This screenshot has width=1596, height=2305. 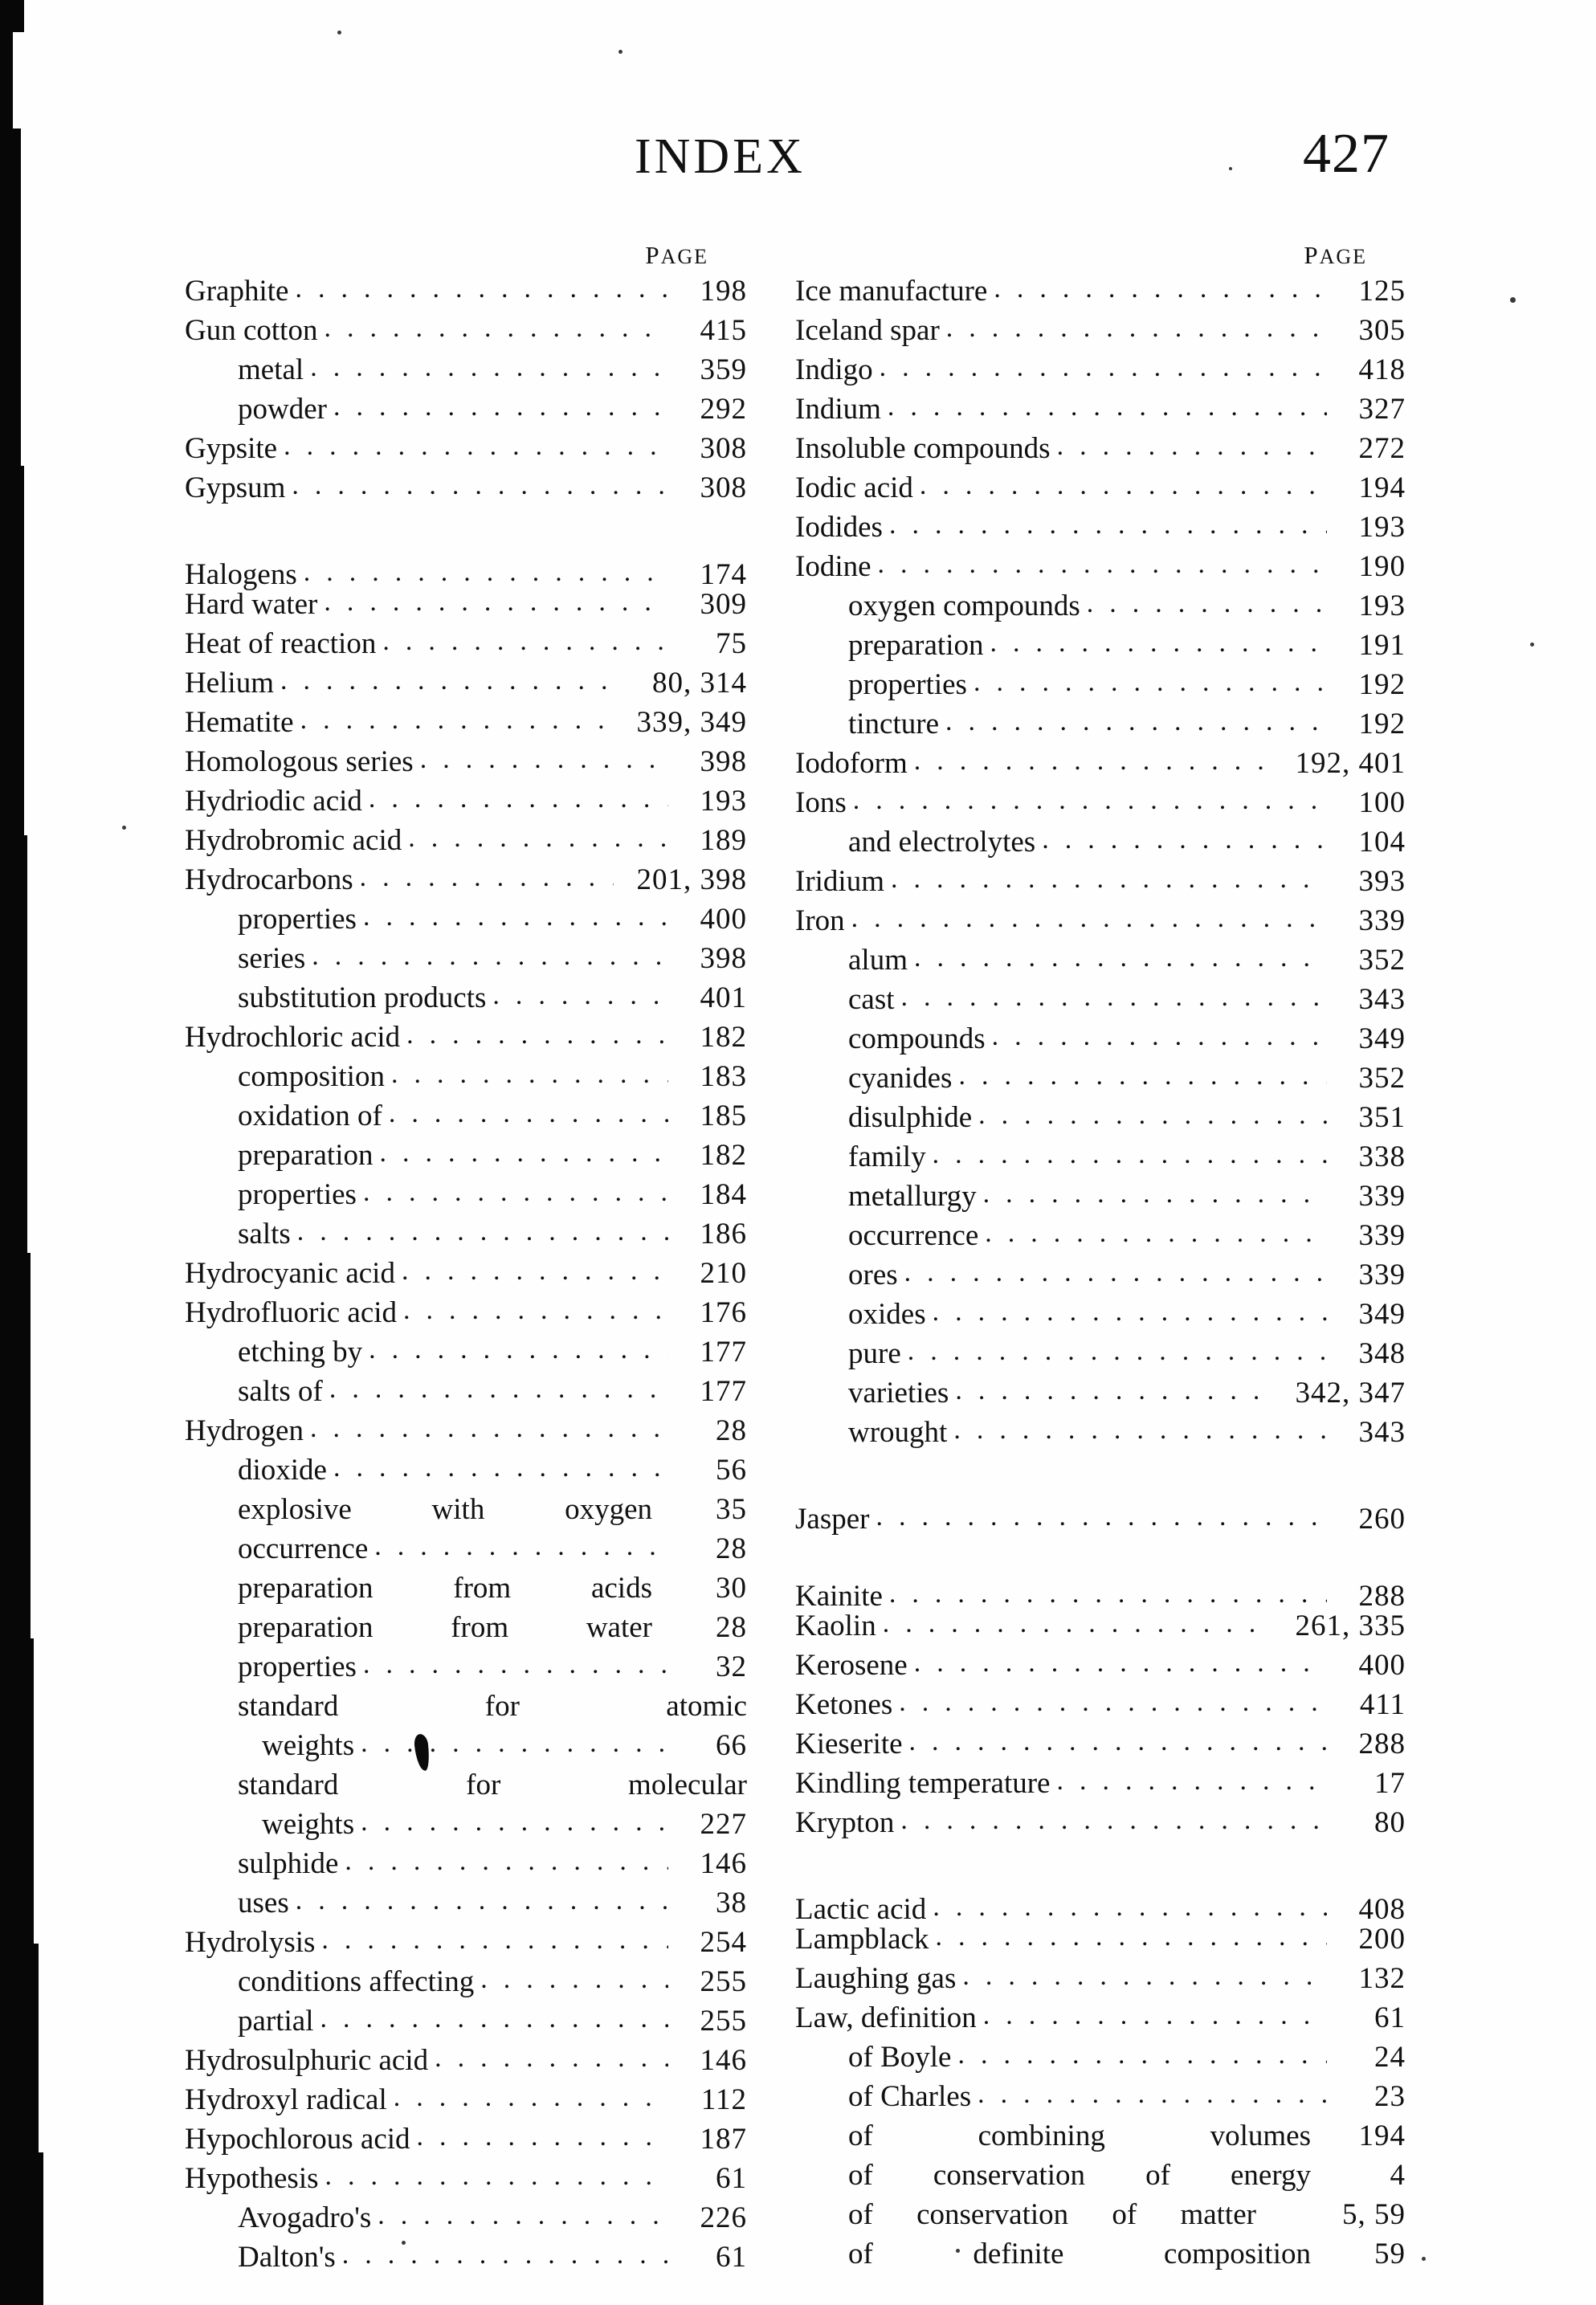 I want to click on index-entry-label: cast, so click(x=871, y=999).